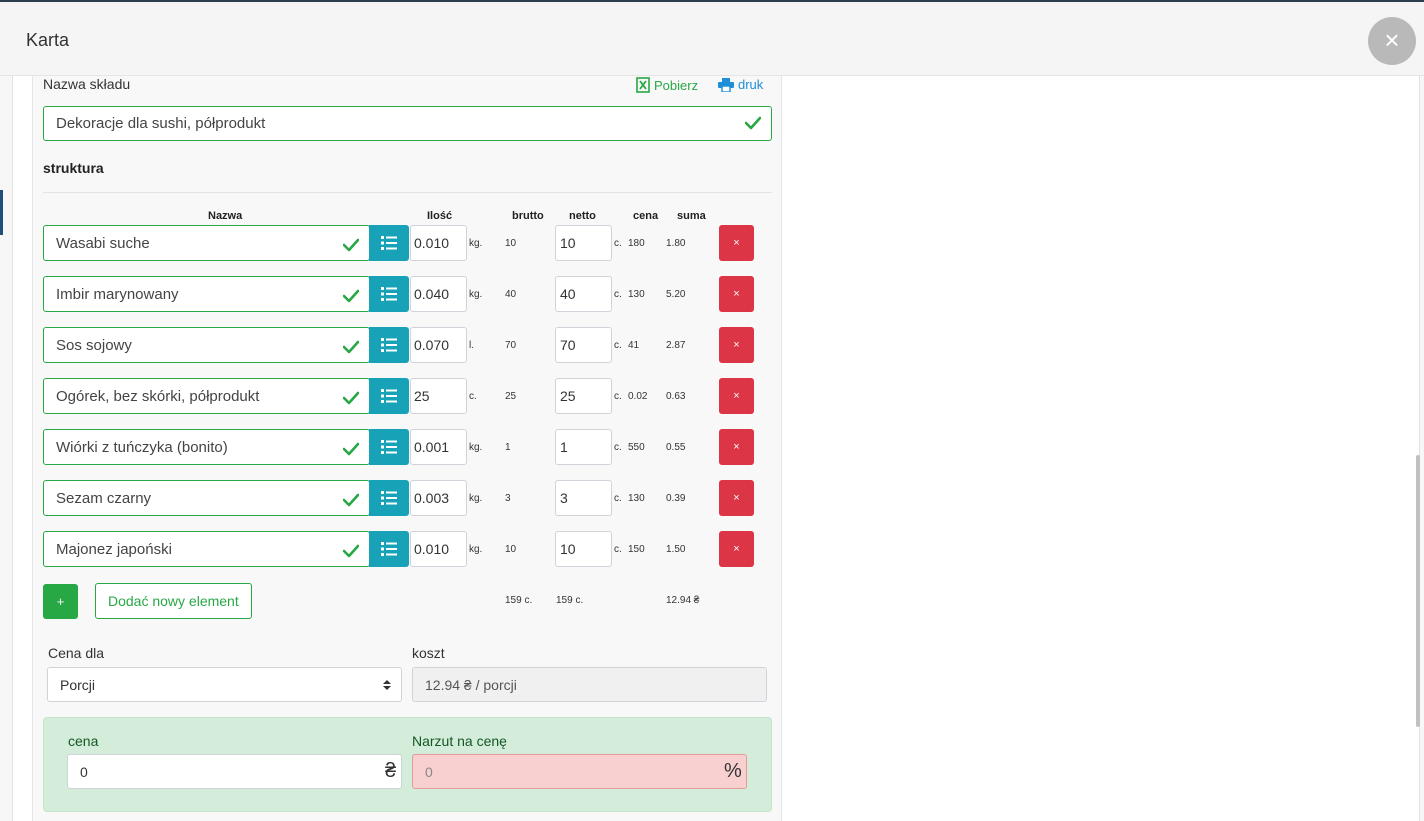  What do you see at coordinates (712, 1) in the screenshot?
I see `top-accent-bar` at bounding box center [712, 1].